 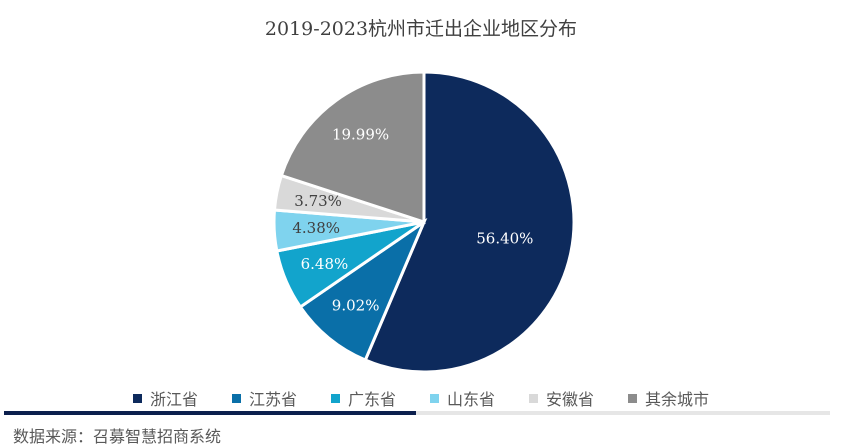 I want to click on footer-divider-light, so click(x=623, y=413).